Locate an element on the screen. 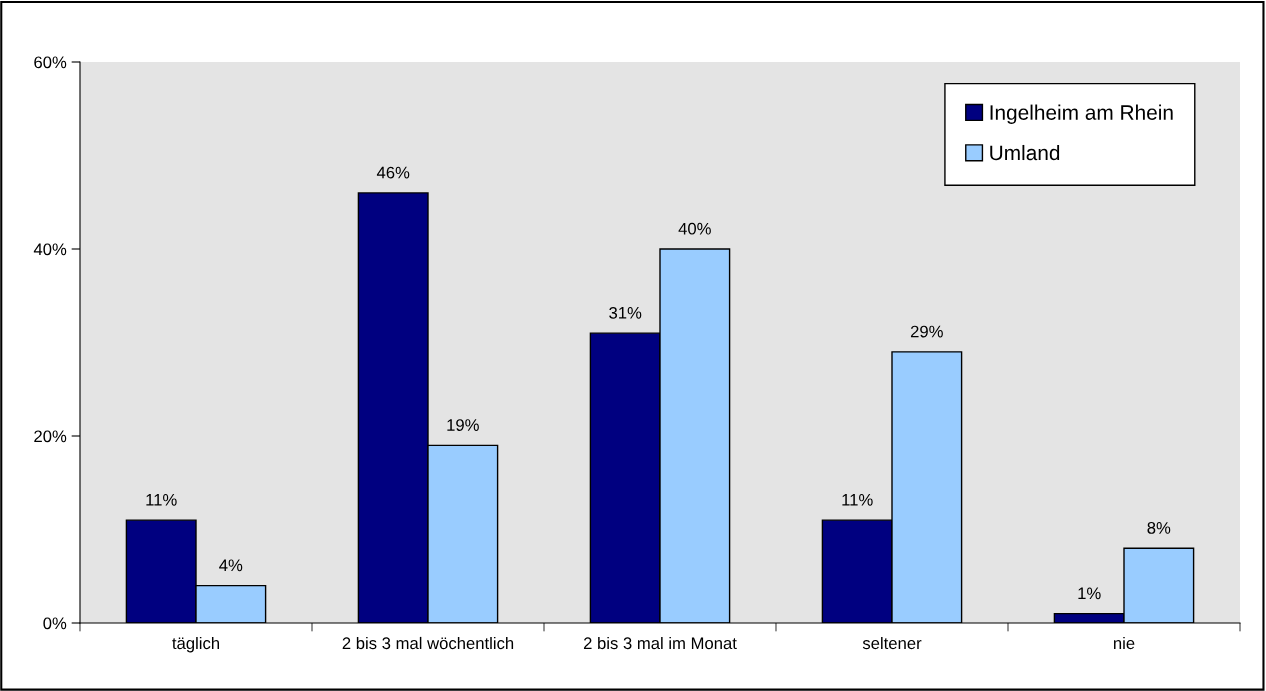 The height and width of the screenshot is (691, 1266). data-label: 1% is located at coordinates (1089, 593).